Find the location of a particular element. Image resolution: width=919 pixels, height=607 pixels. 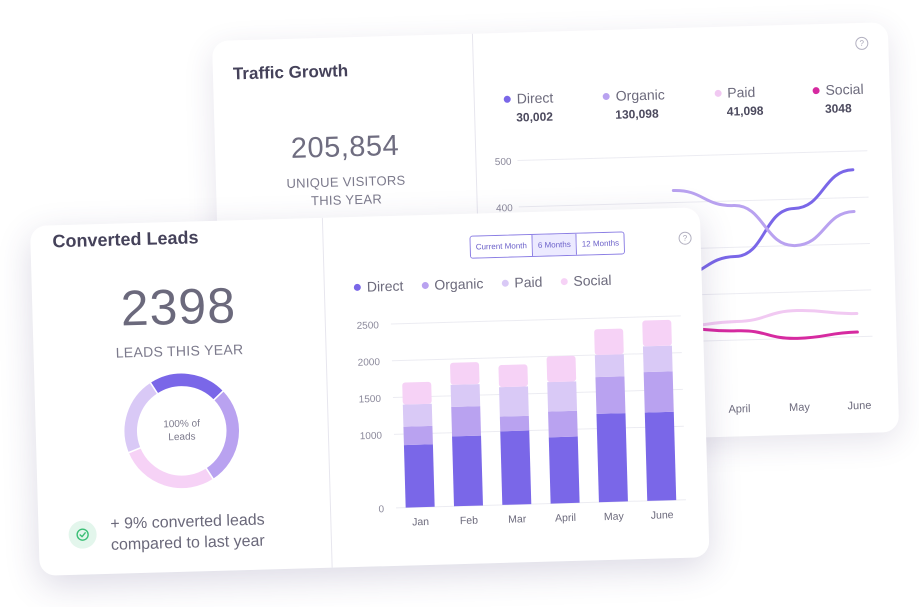

donut-segment-paid is located at coordinates (140, 417).